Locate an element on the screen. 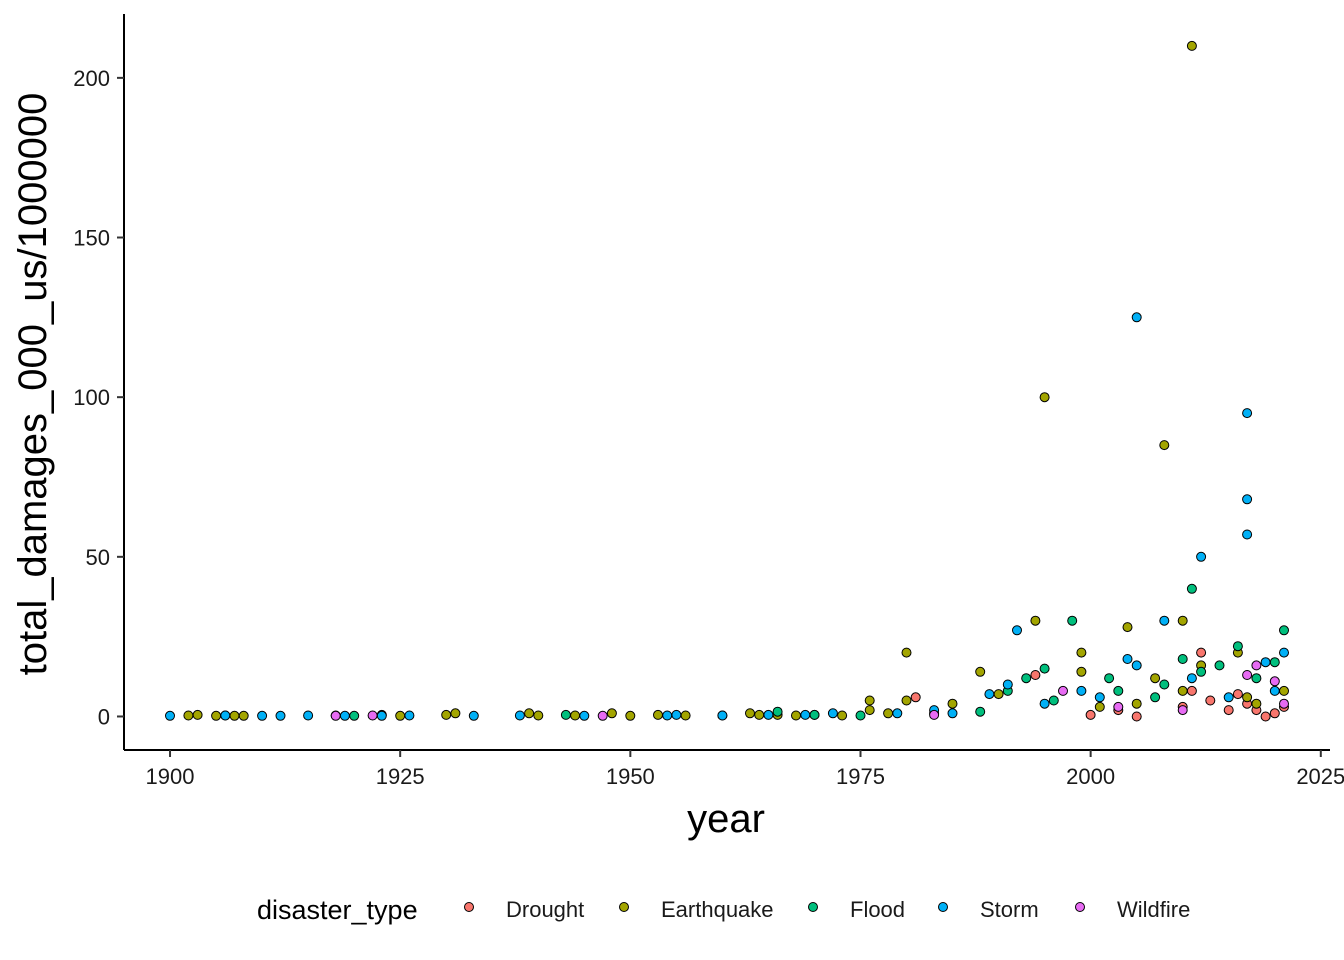 The image size is (1344, 960). x-tick-label: 2025 is located at coordinates (1320, 776).